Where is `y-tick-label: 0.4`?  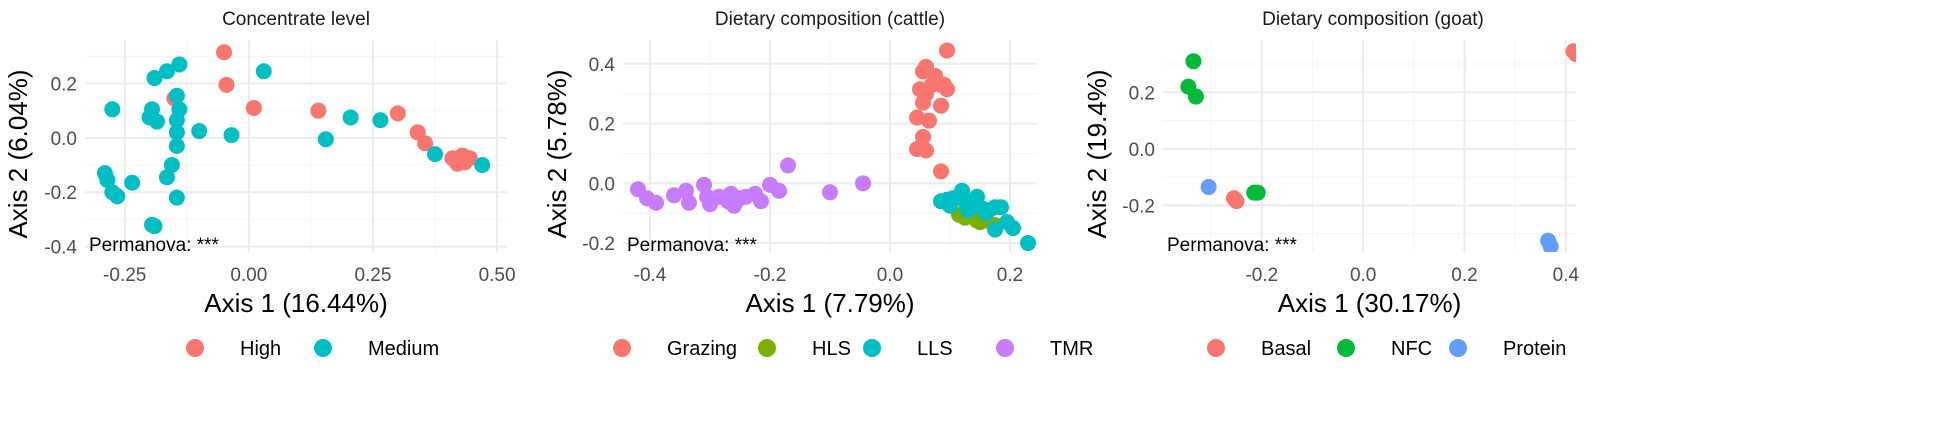
y-tick-label: 0.4 is located at coordinates (602, 65).